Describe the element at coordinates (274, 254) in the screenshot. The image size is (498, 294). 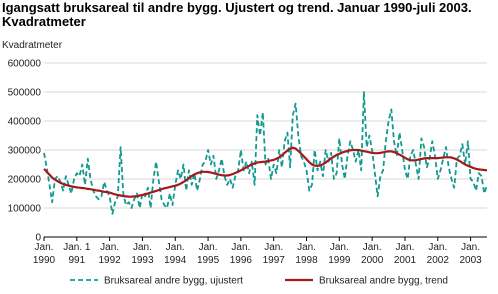
I see `x-tick-label: Jan. 1997` at that location.